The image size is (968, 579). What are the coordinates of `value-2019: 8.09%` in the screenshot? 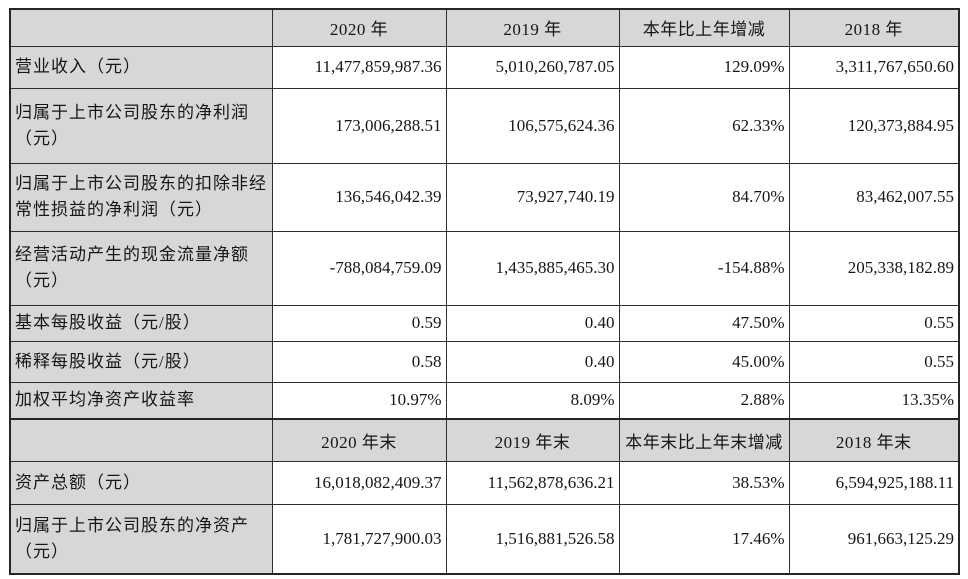 It's located at (532, 400).